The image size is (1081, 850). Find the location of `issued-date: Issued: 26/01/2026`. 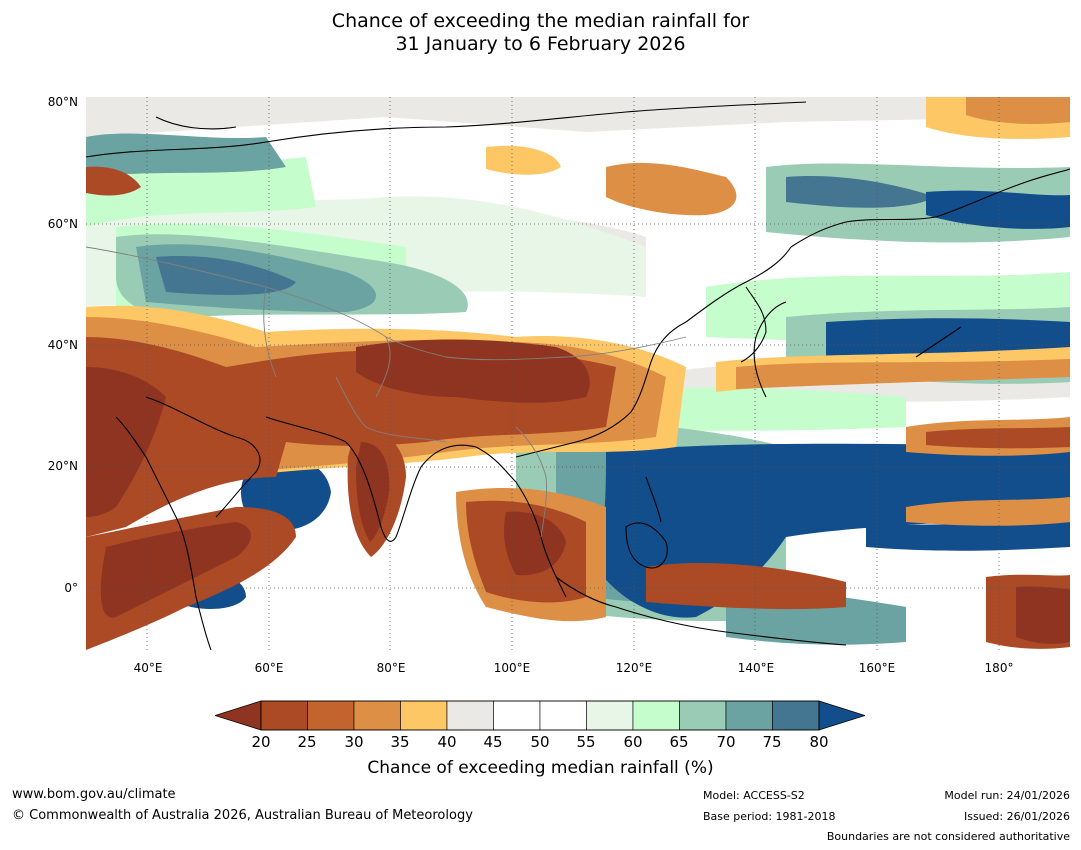

issued-date: Issued: 26/01/2026 is located at coordinates (1016, 816).